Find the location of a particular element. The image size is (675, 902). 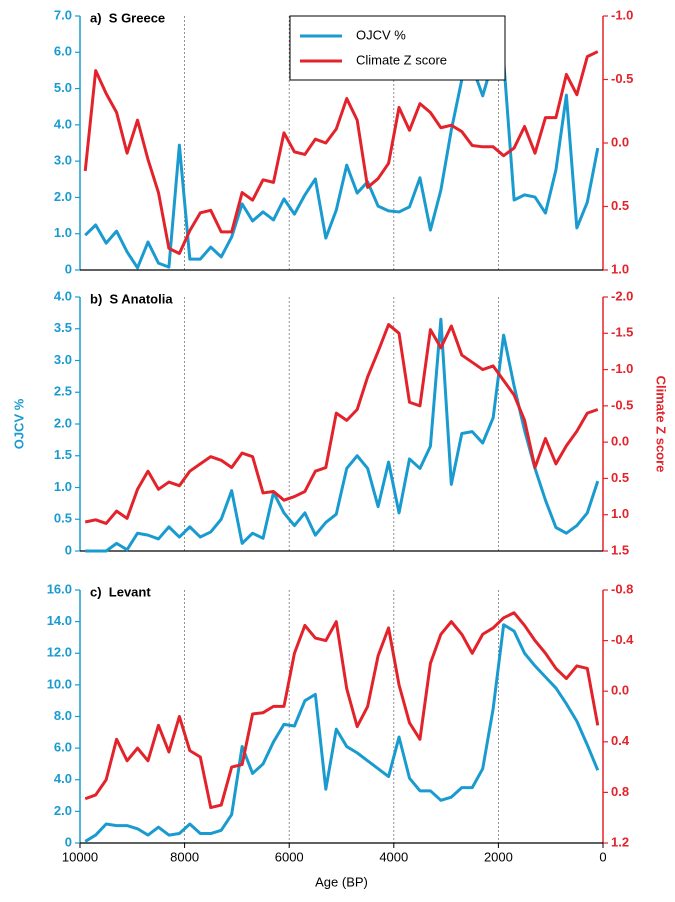

y-tick-label: 16.0 is located at coordinates (59, 588).